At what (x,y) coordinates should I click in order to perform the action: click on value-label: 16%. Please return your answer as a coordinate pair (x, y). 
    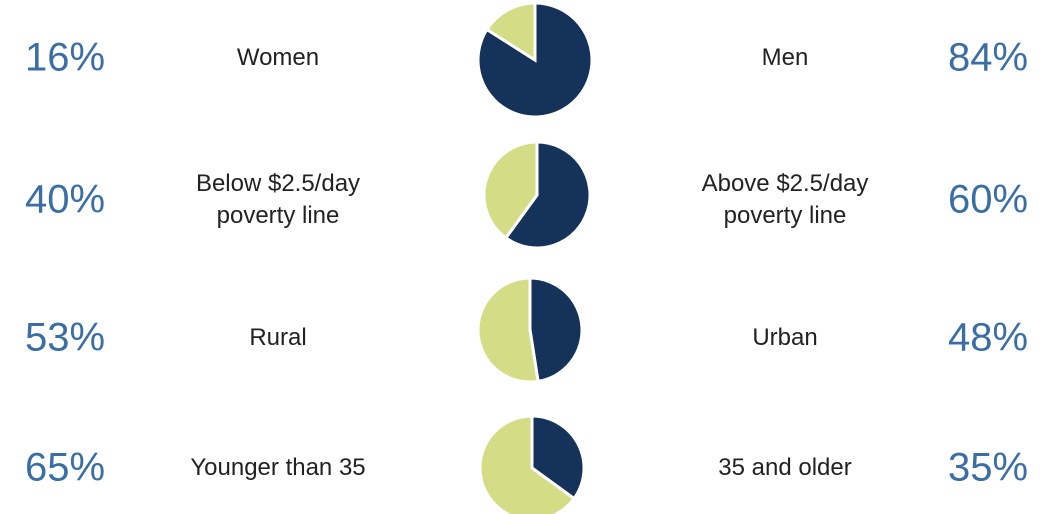
    Looking at the image, I should click on (65, 57).